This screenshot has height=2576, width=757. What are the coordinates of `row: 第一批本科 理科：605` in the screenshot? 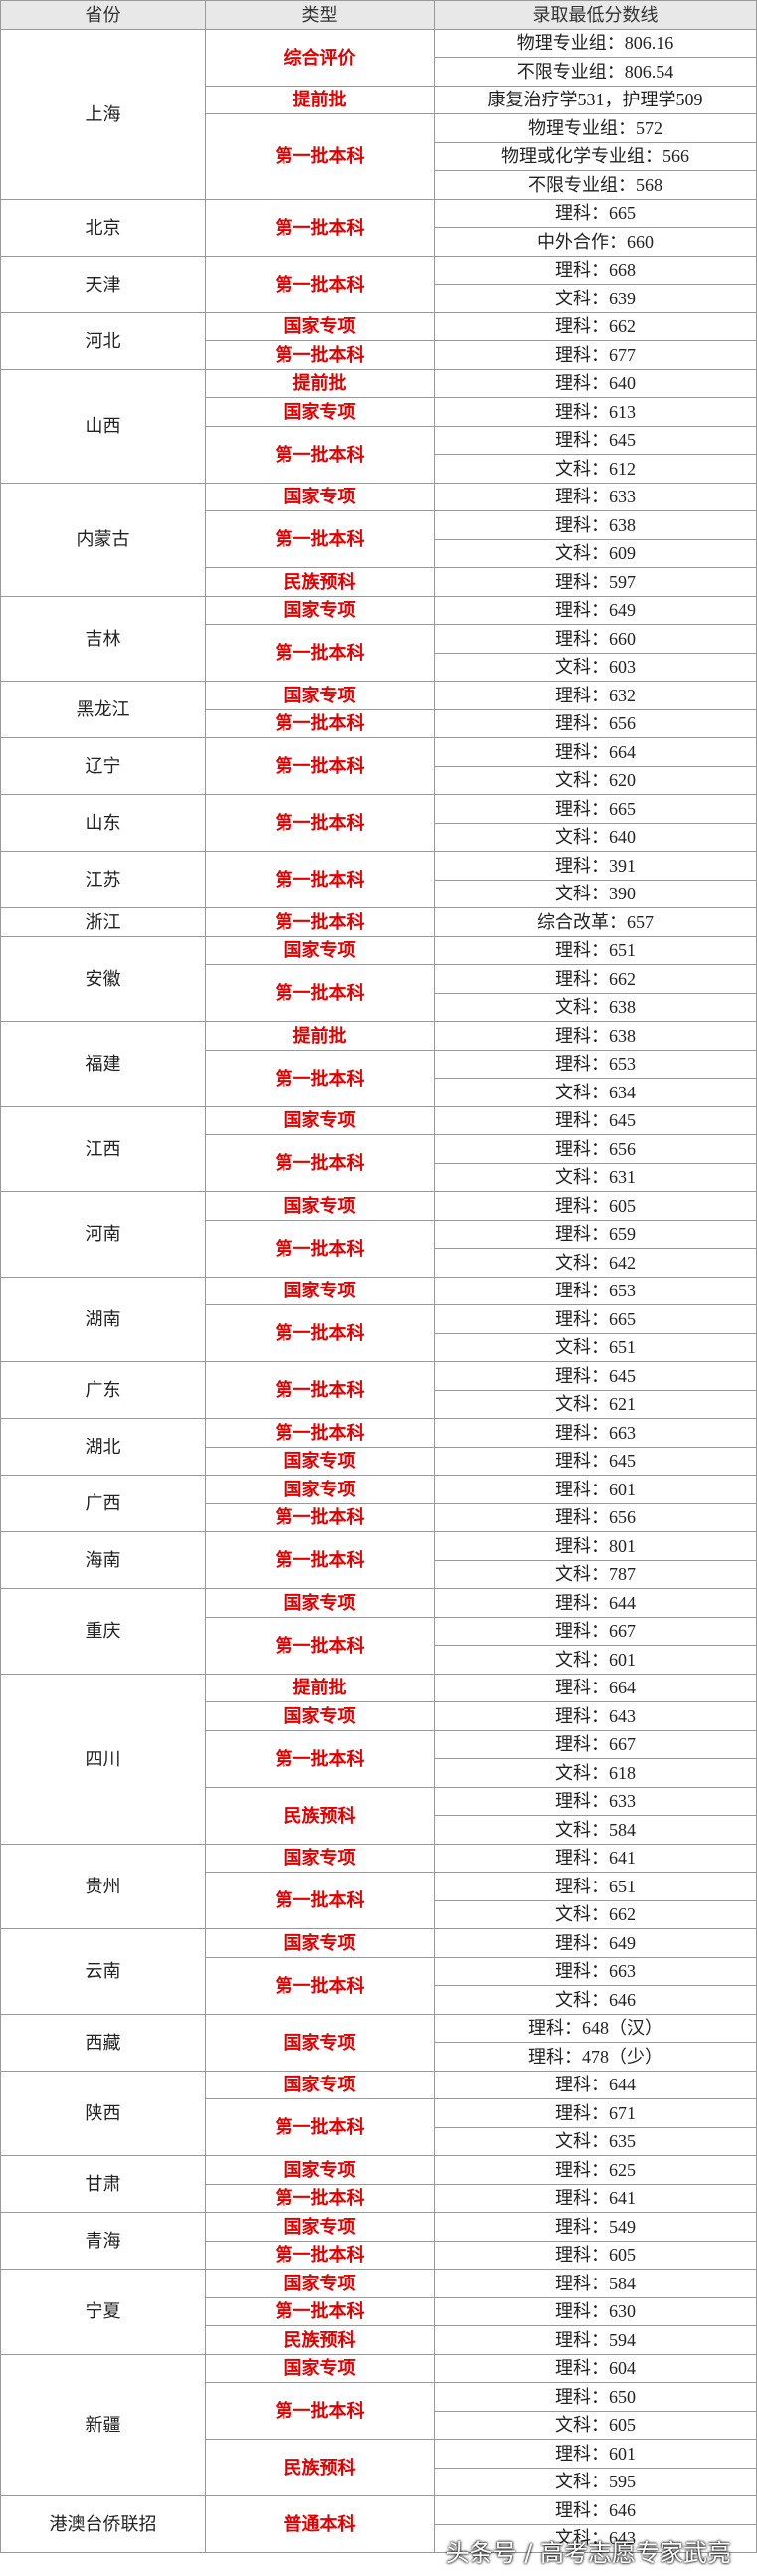 It's located at (379, 2255).